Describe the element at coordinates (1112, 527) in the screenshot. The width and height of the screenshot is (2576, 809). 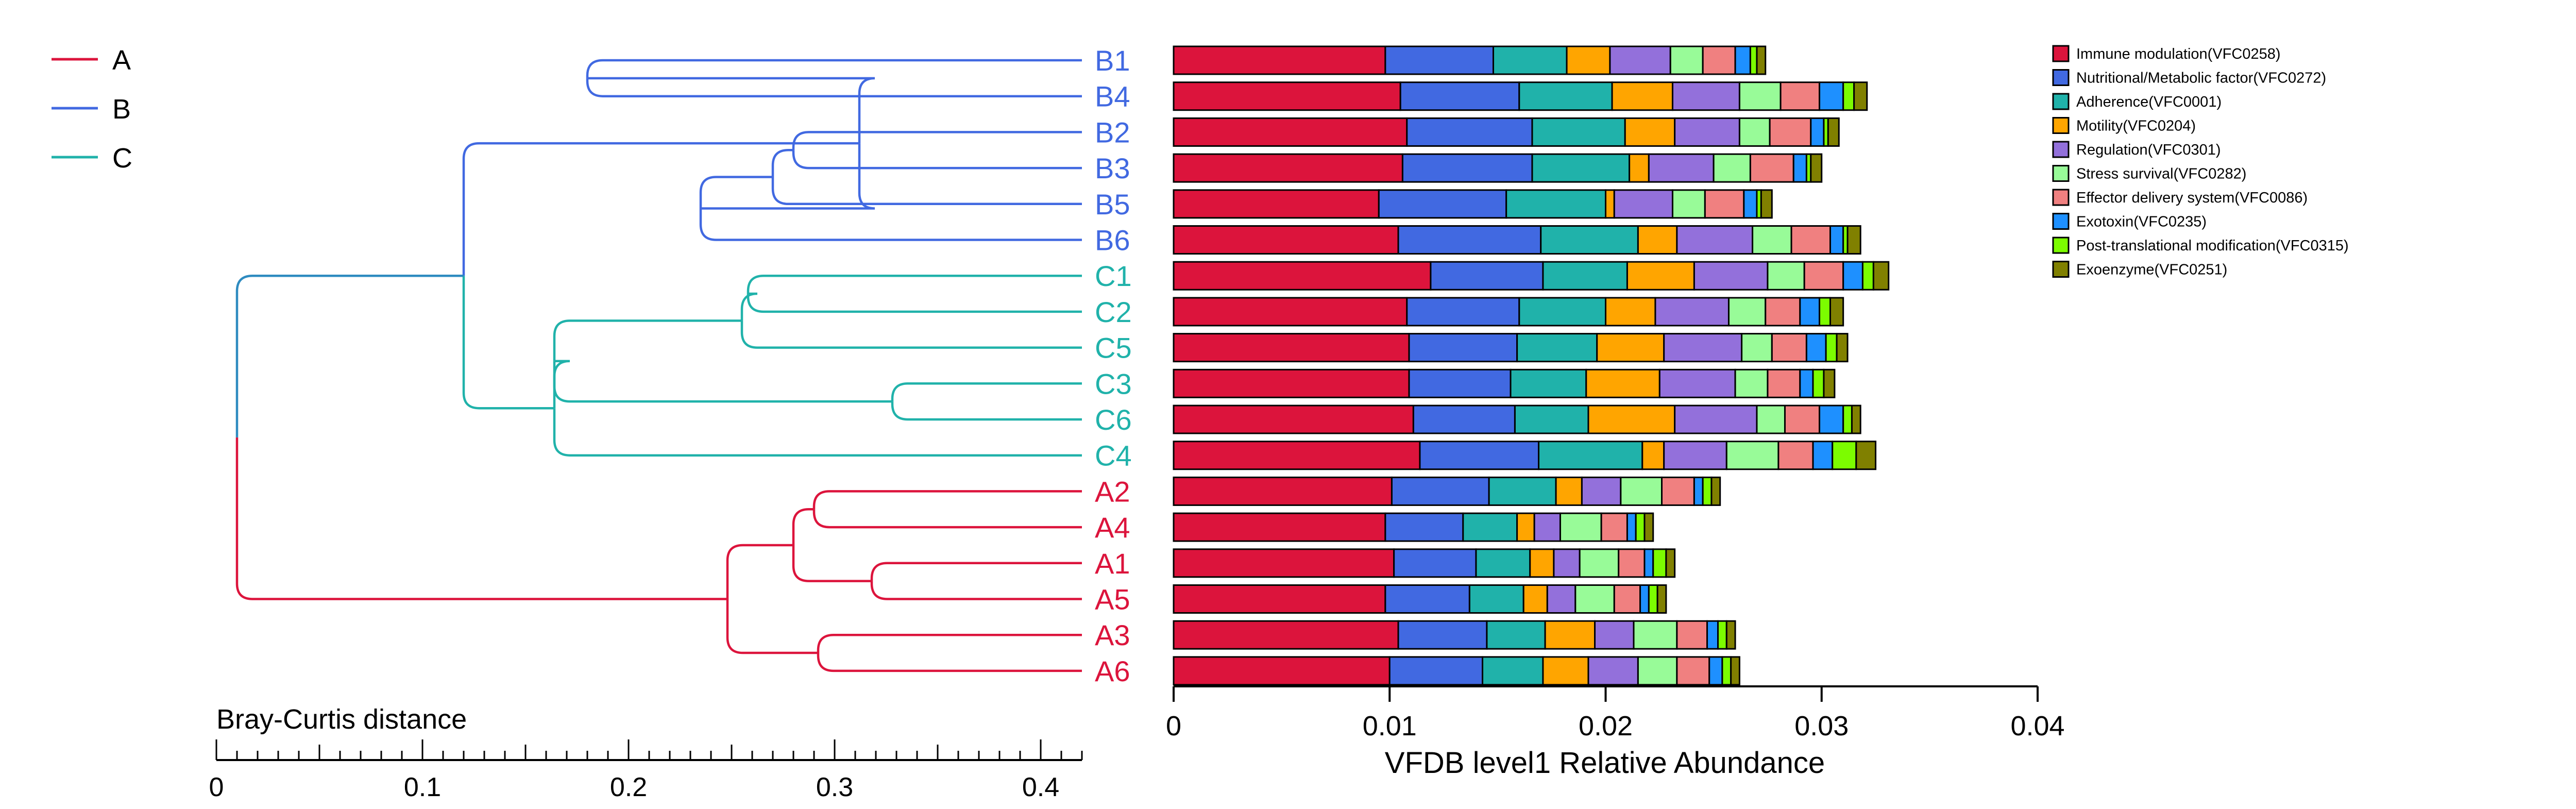
I see `leaf-label-A4: A4` at that location.